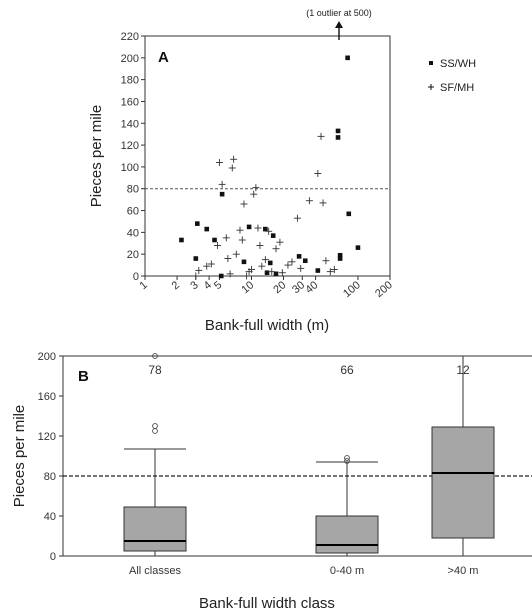 The height and width of the screenshot is (614, 532). I want to click on x-tick-label: 2, so click(176, 285).